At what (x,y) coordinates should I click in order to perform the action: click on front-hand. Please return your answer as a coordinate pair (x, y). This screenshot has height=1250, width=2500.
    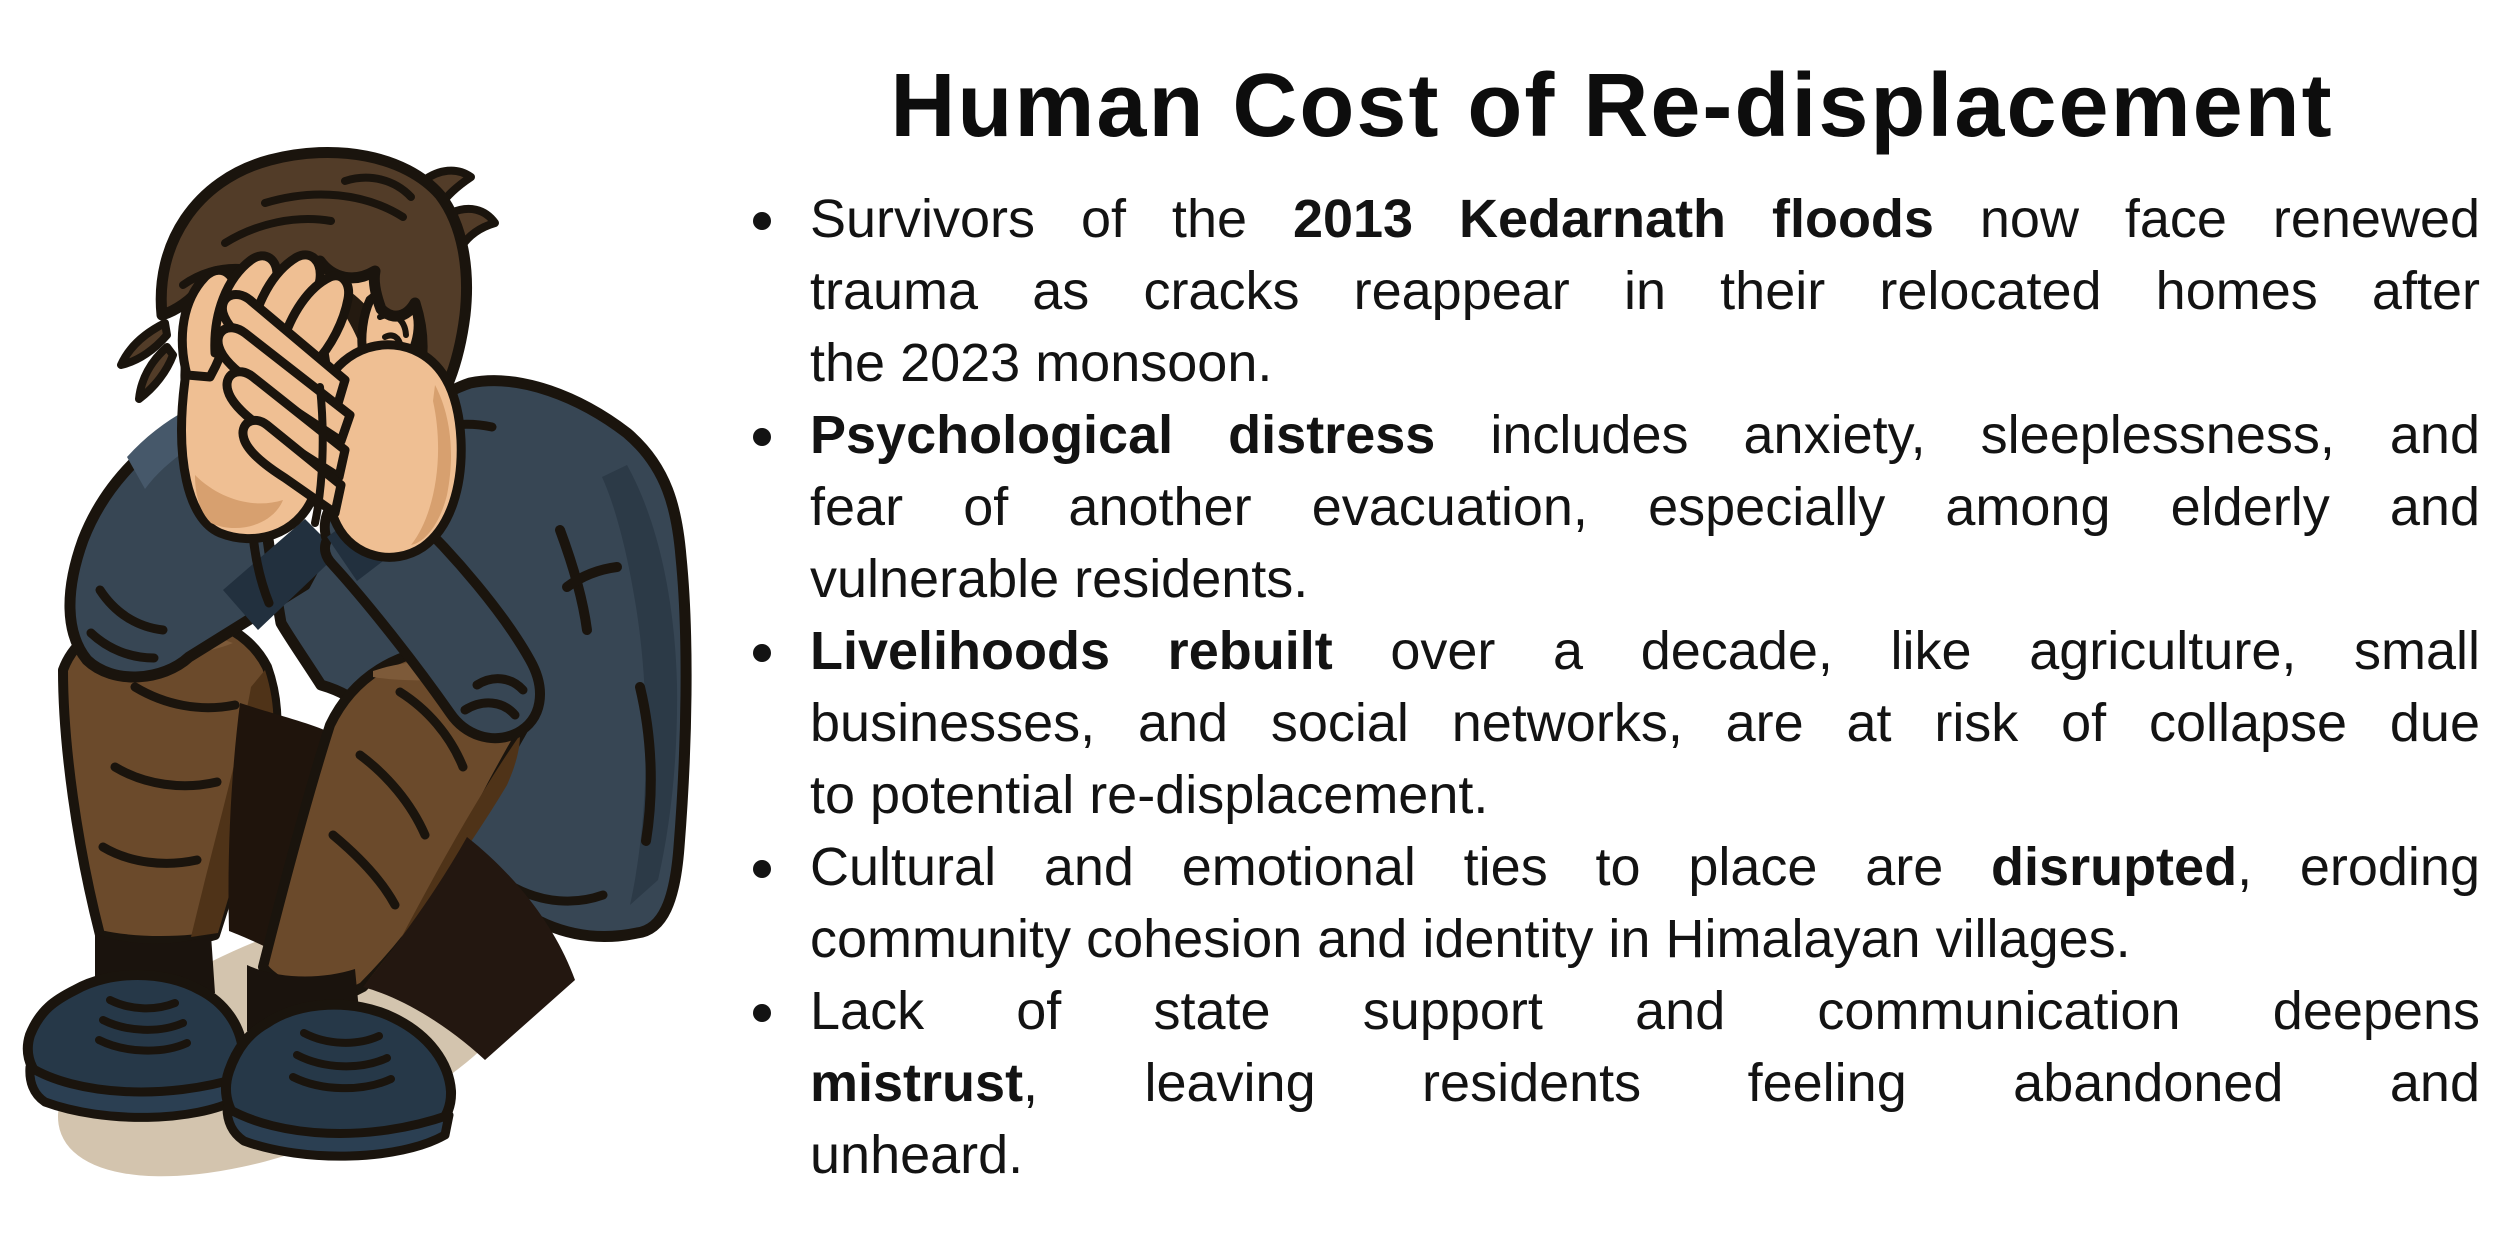
    Looking at the image, I should click on (339, 426).